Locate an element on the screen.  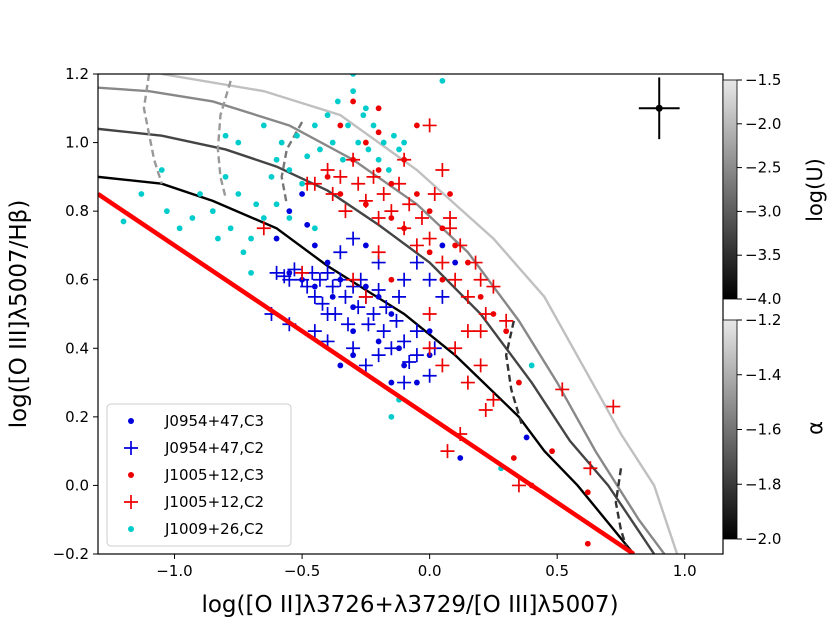
colorbar-log-u-label: log(U) is located at coordinates (815, 190).